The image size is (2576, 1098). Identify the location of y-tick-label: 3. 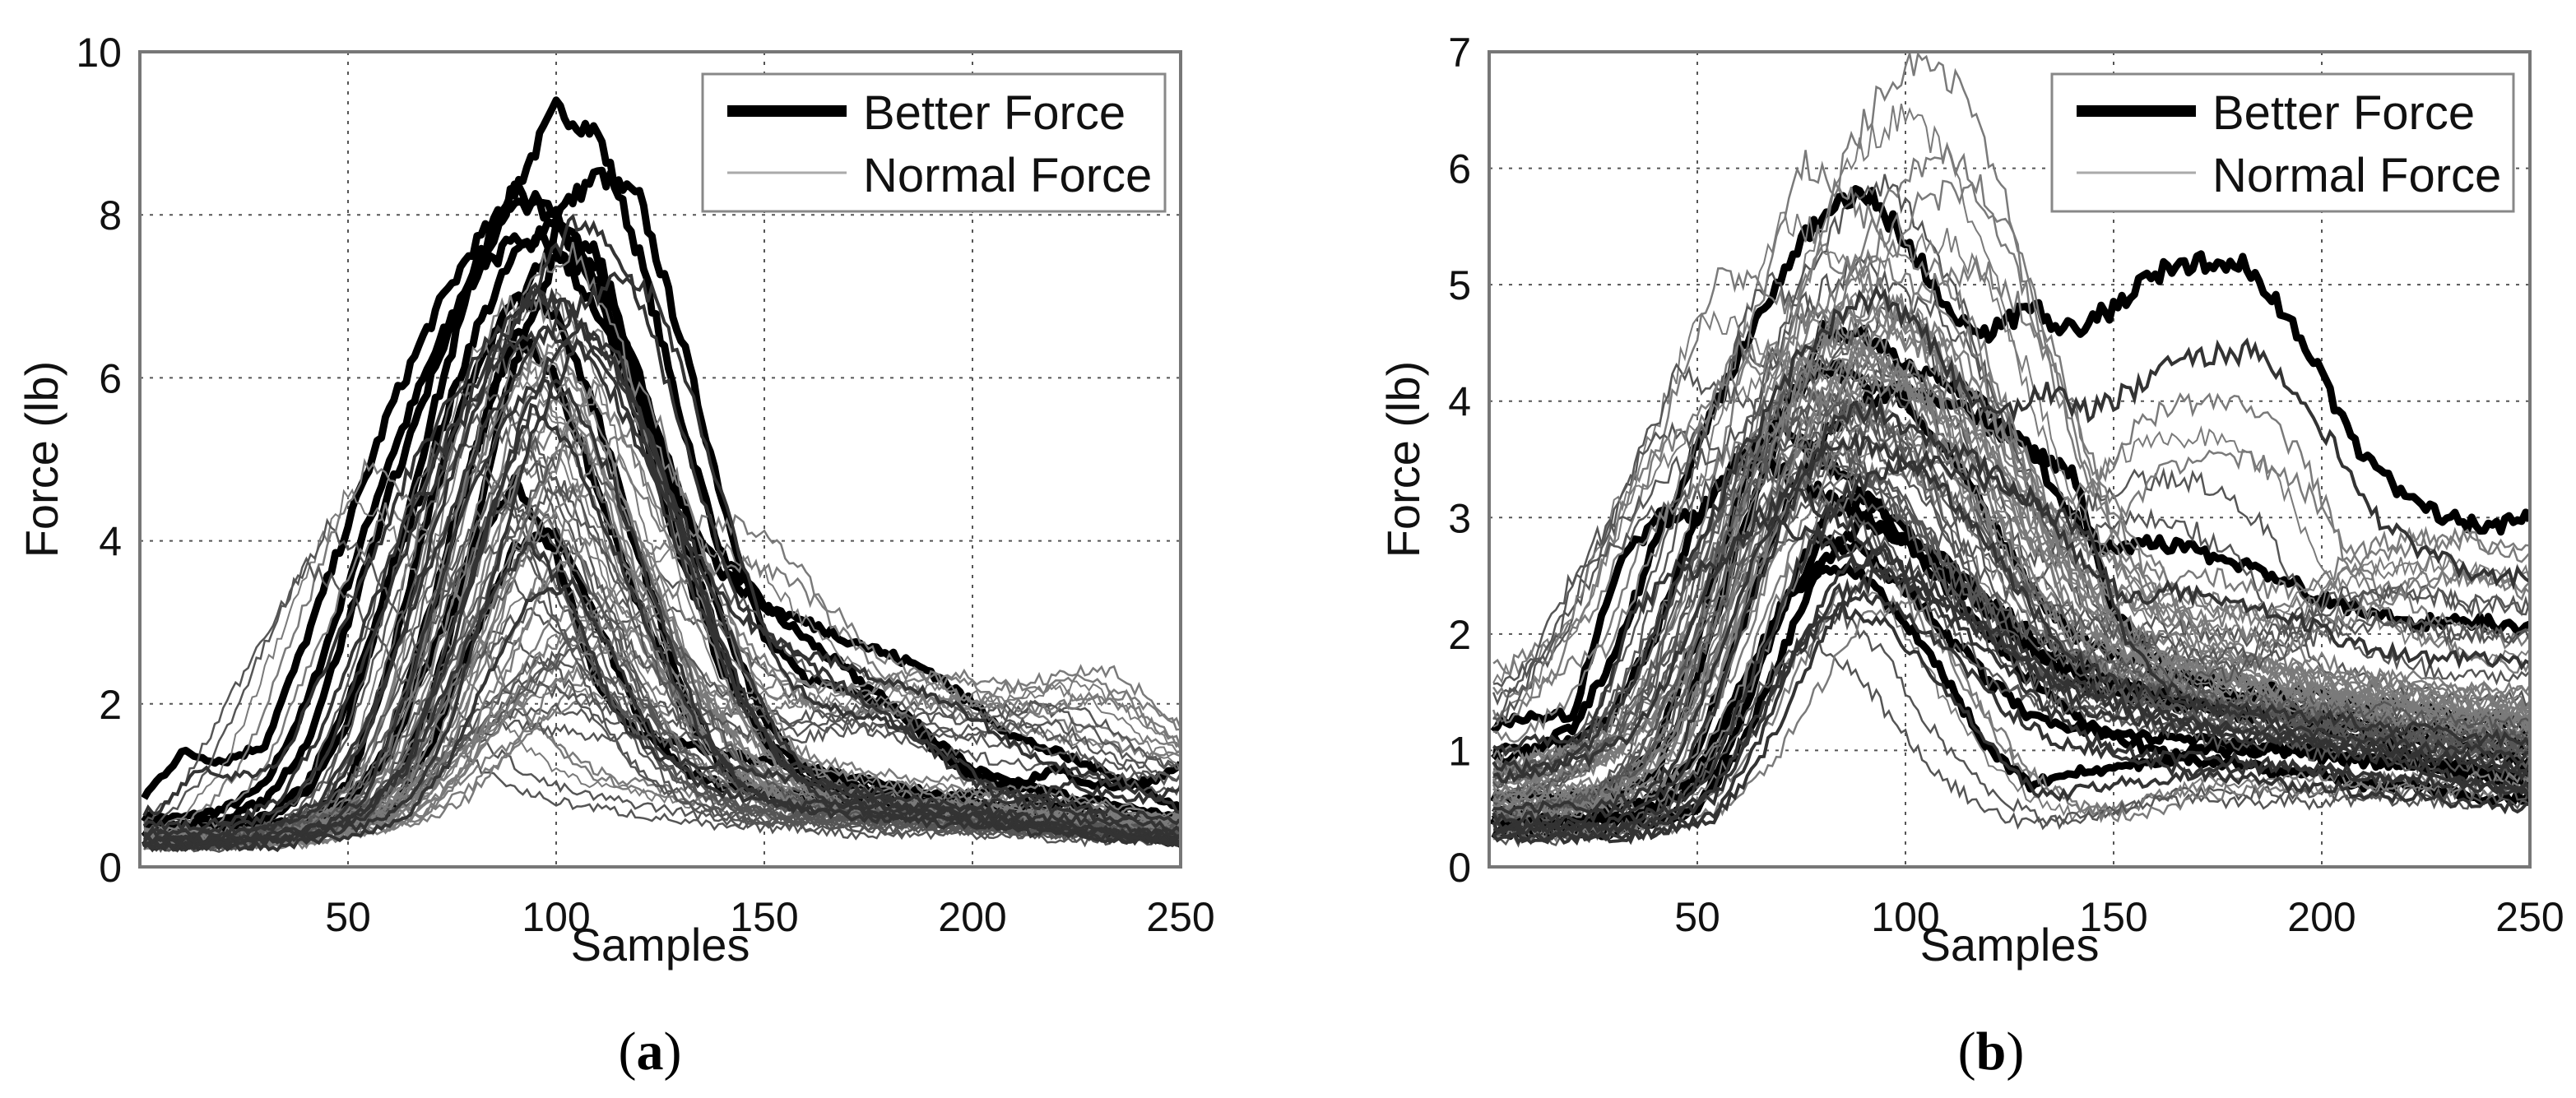
(1459, 518).